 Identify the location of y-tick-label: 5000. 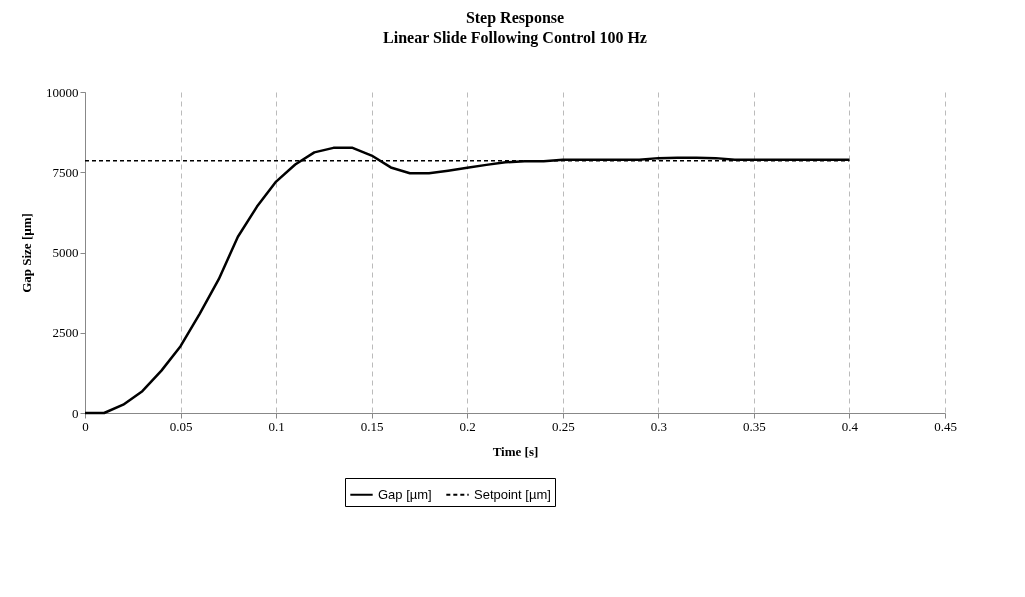
(65, 252).